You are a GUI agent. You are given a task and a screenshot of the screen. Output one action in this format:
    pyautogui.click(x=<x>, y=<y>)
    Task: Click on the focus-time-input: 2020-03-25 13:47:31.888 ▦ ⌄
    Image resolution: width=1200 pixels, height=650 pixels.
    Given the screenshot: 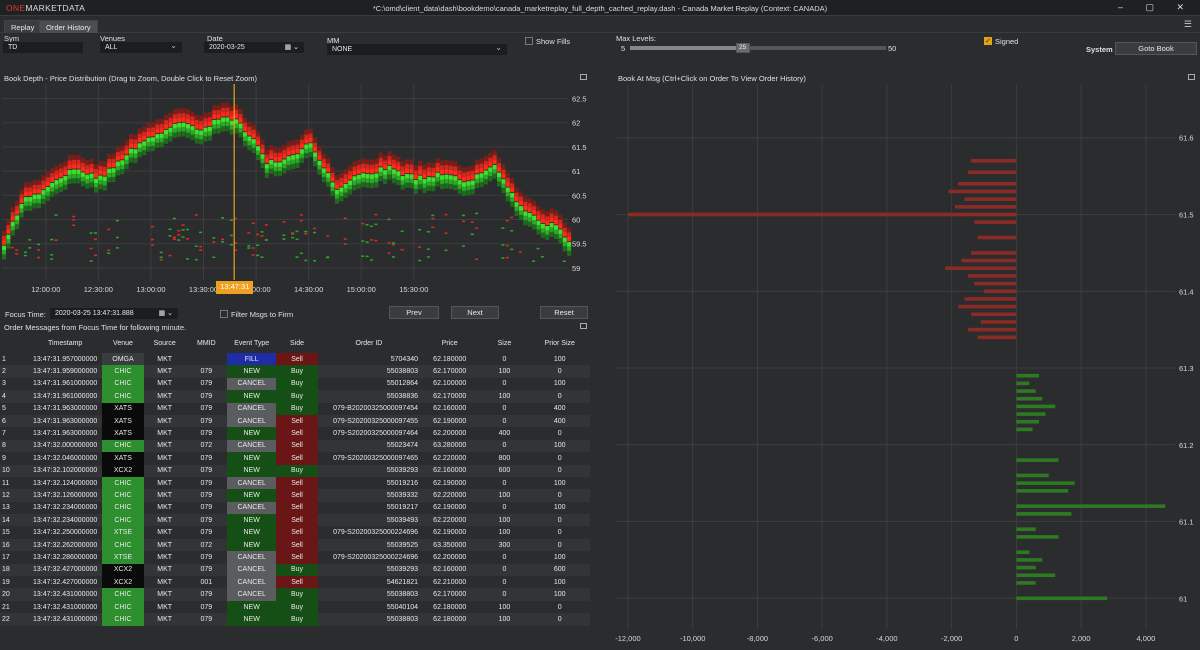 What is the action you would take?
    pyautogui.click(x=114, y=313)
    